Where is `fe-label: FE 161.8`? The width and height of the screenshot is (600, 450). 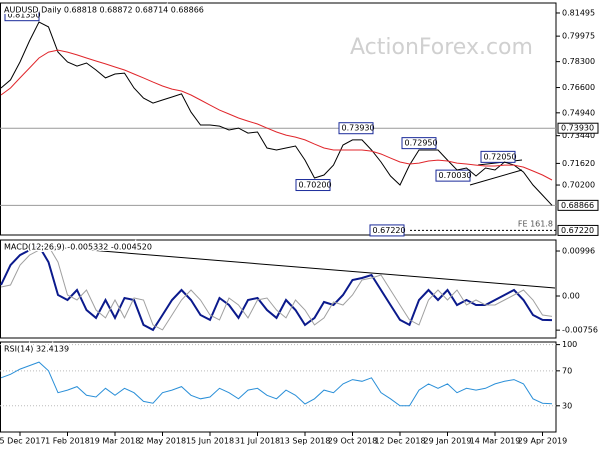 fe-label: FE 161.8 is located at coordinates (535, 224).